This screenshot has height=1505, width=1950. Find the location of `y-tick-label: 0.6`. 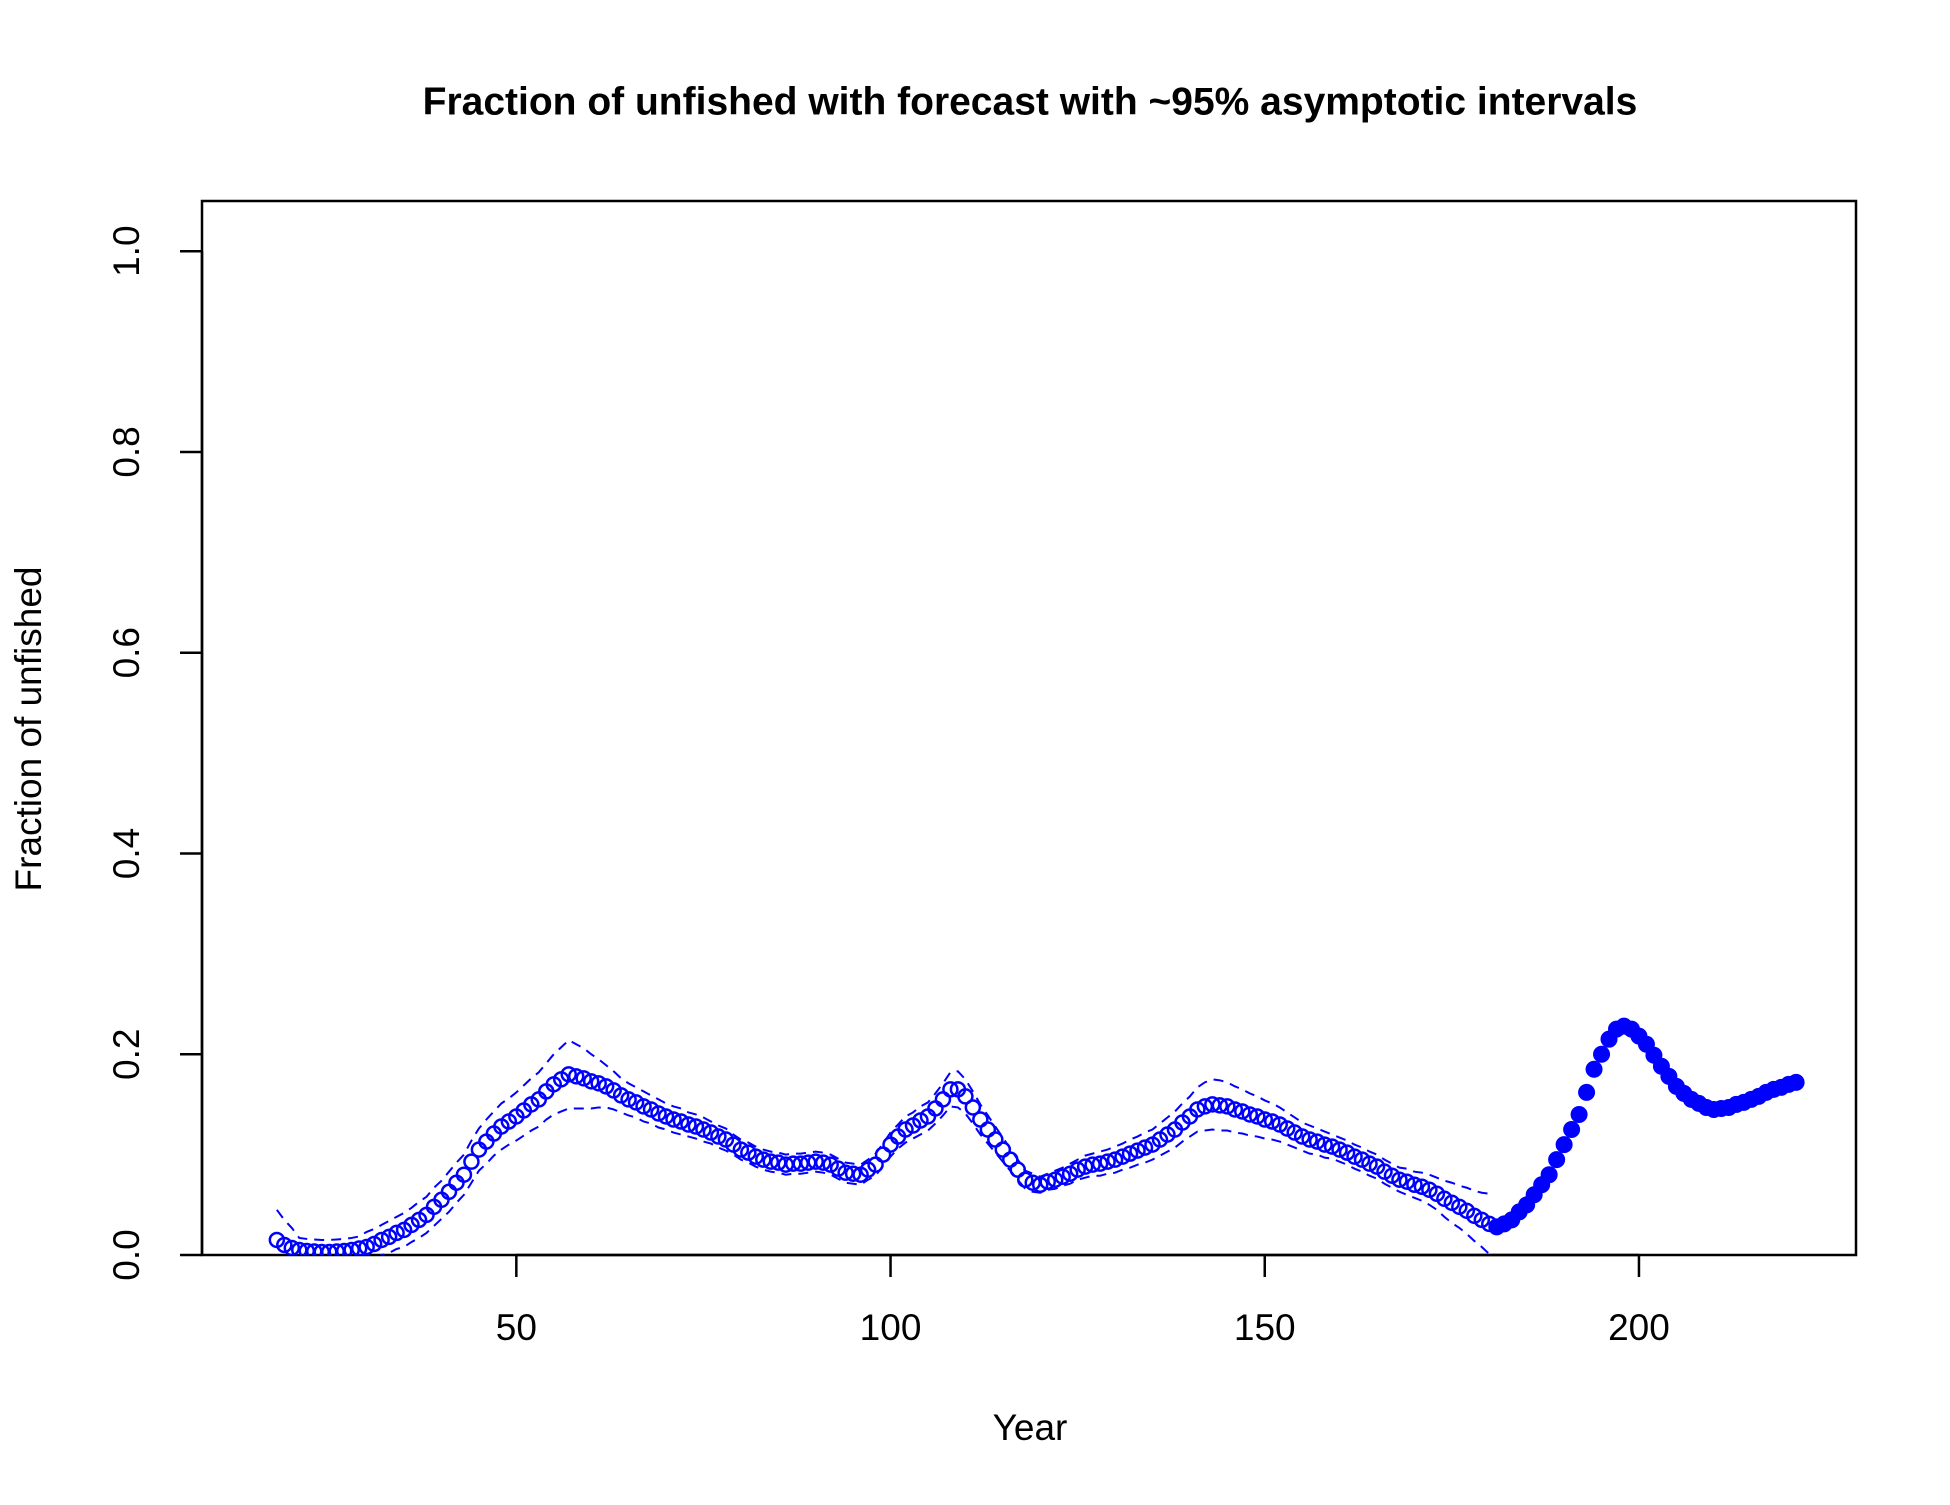

y-tick-label: 0.6 is located at coordinates (126, 652).